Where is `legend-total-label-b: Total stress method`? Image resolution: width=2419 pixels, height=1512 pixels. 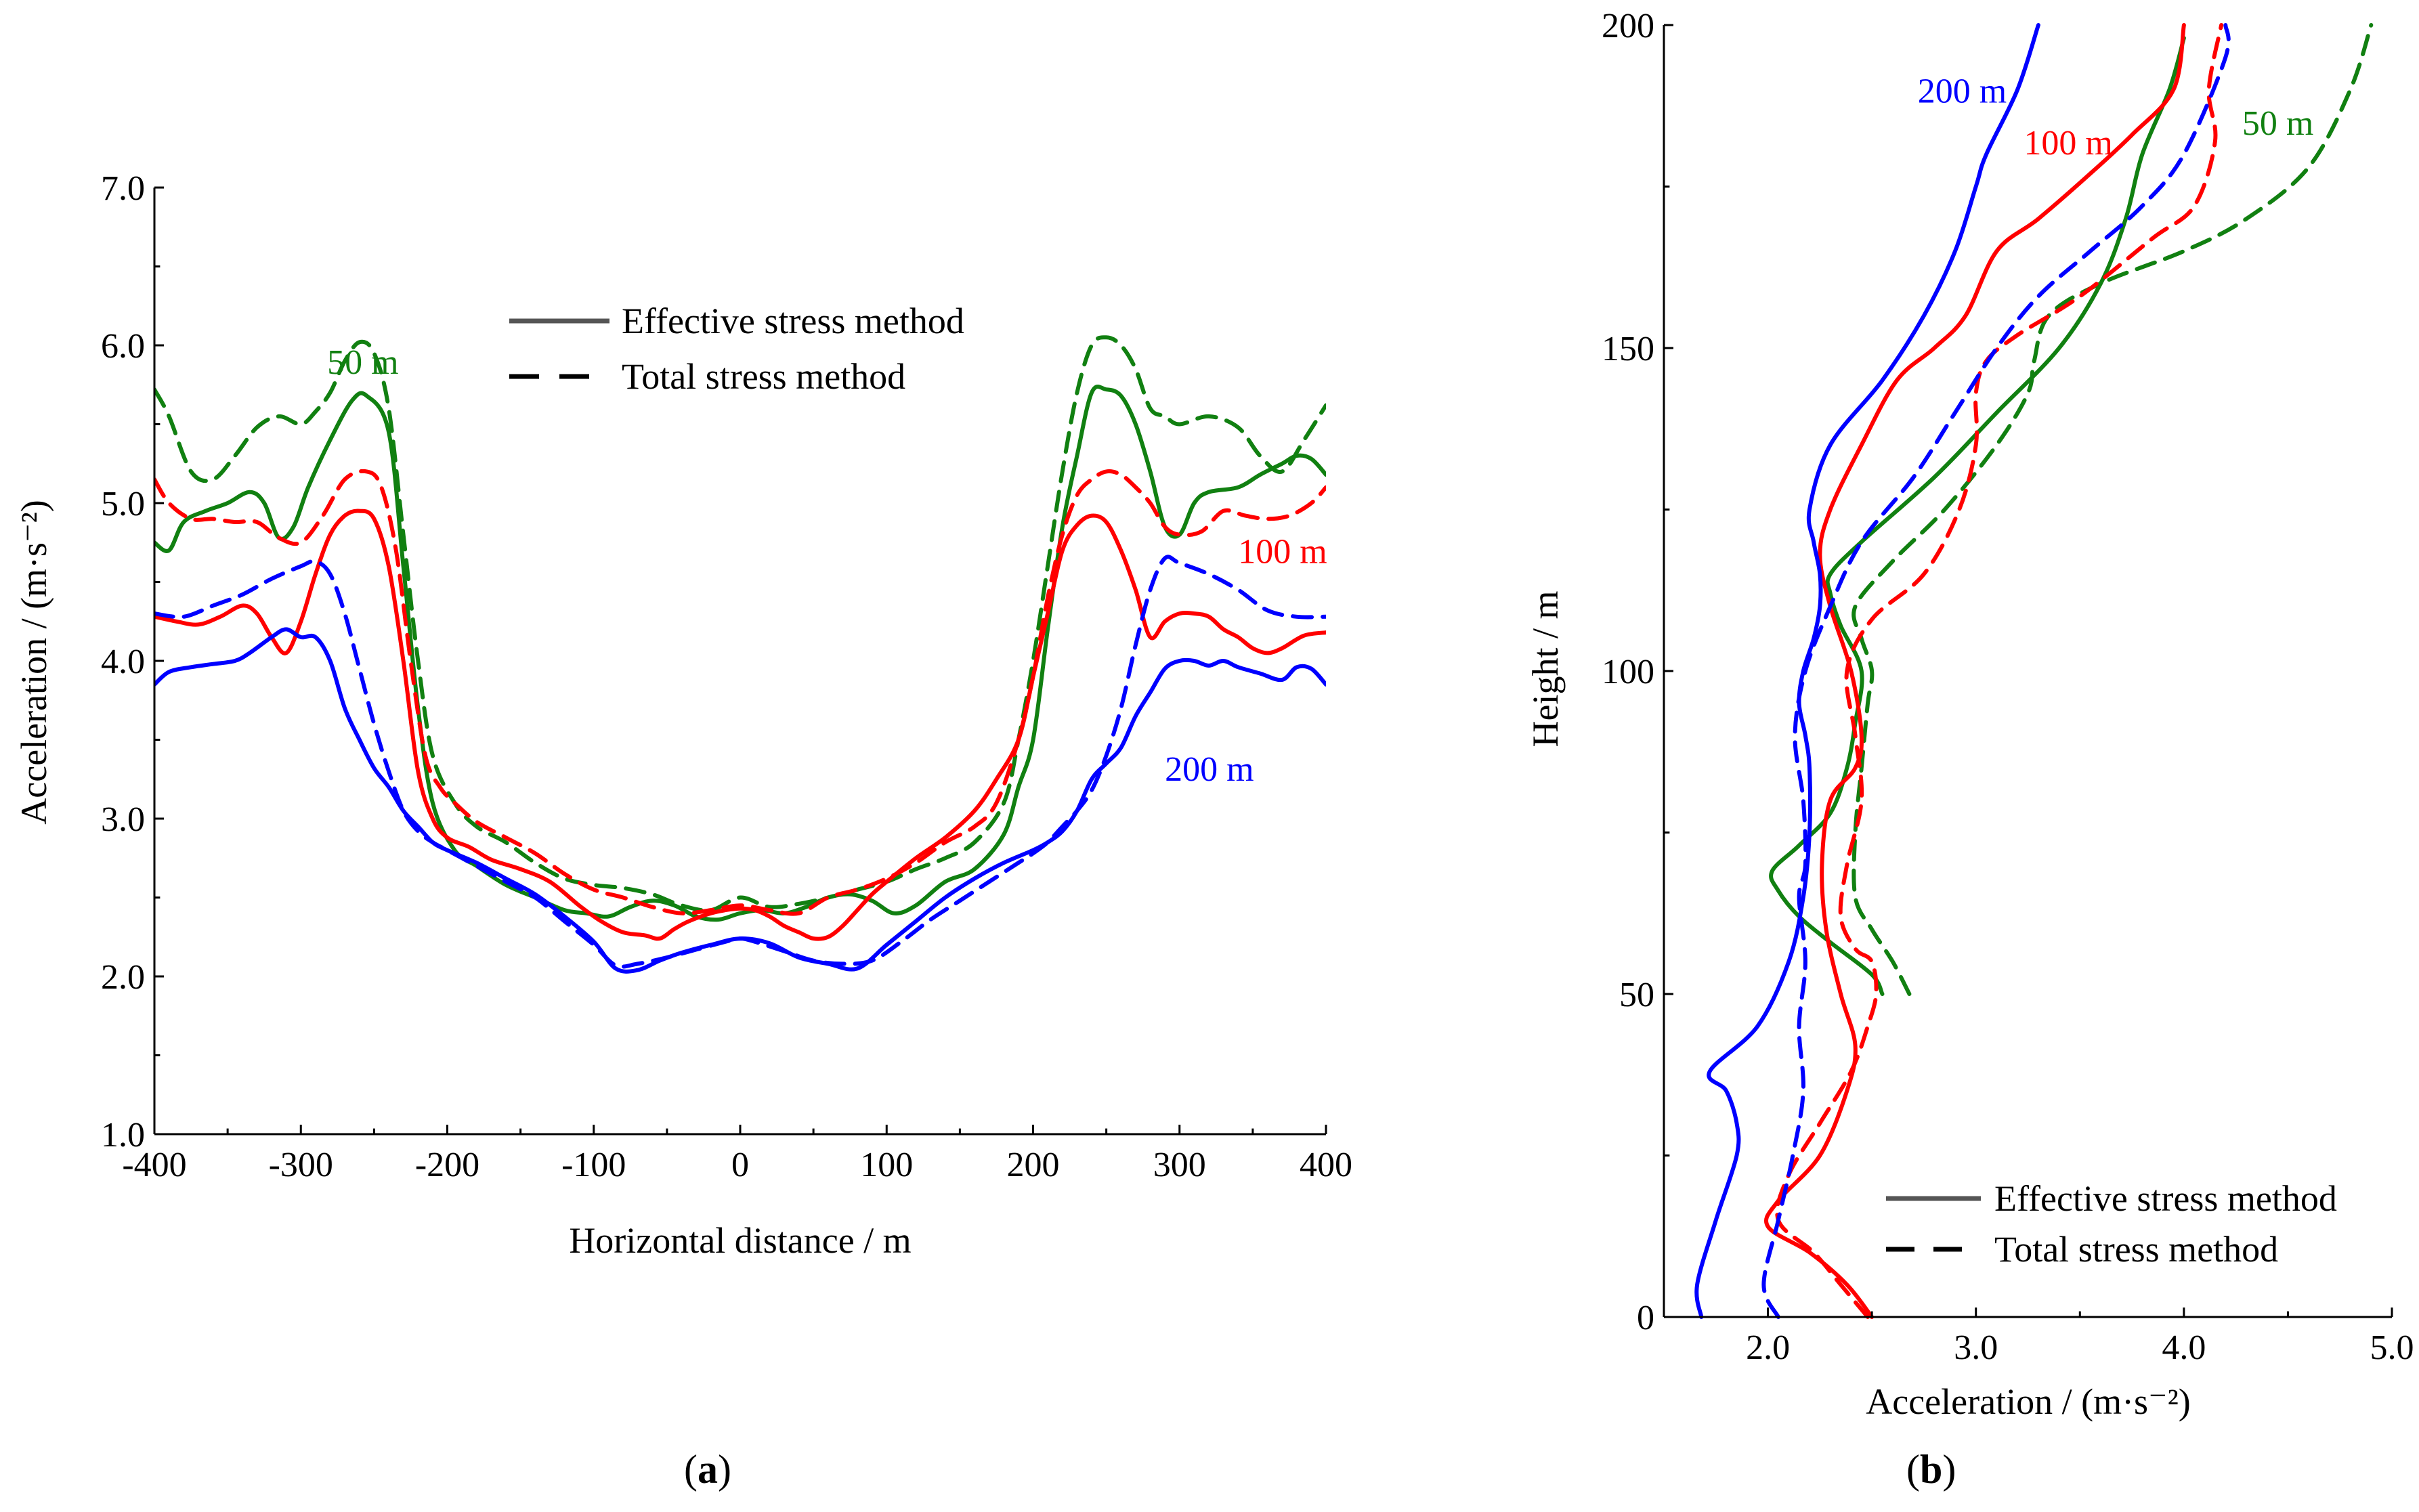 legend-total-label-b: Total stress method is located at coordinates (2136, 1249).